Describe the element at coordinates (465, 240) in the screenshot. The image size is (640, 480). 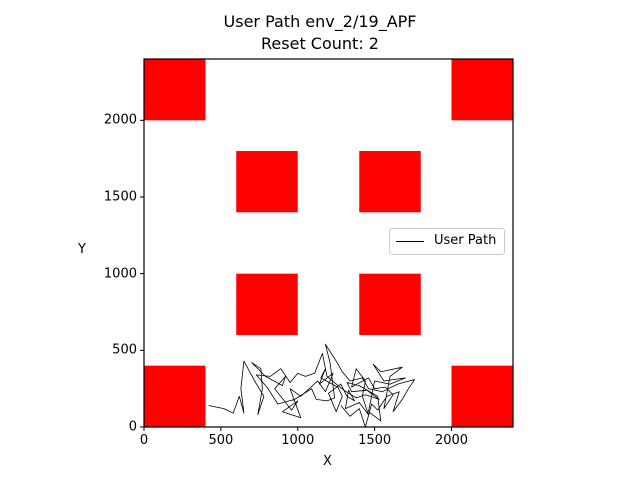
I see `legend-label-user-path: User Path` at that location.